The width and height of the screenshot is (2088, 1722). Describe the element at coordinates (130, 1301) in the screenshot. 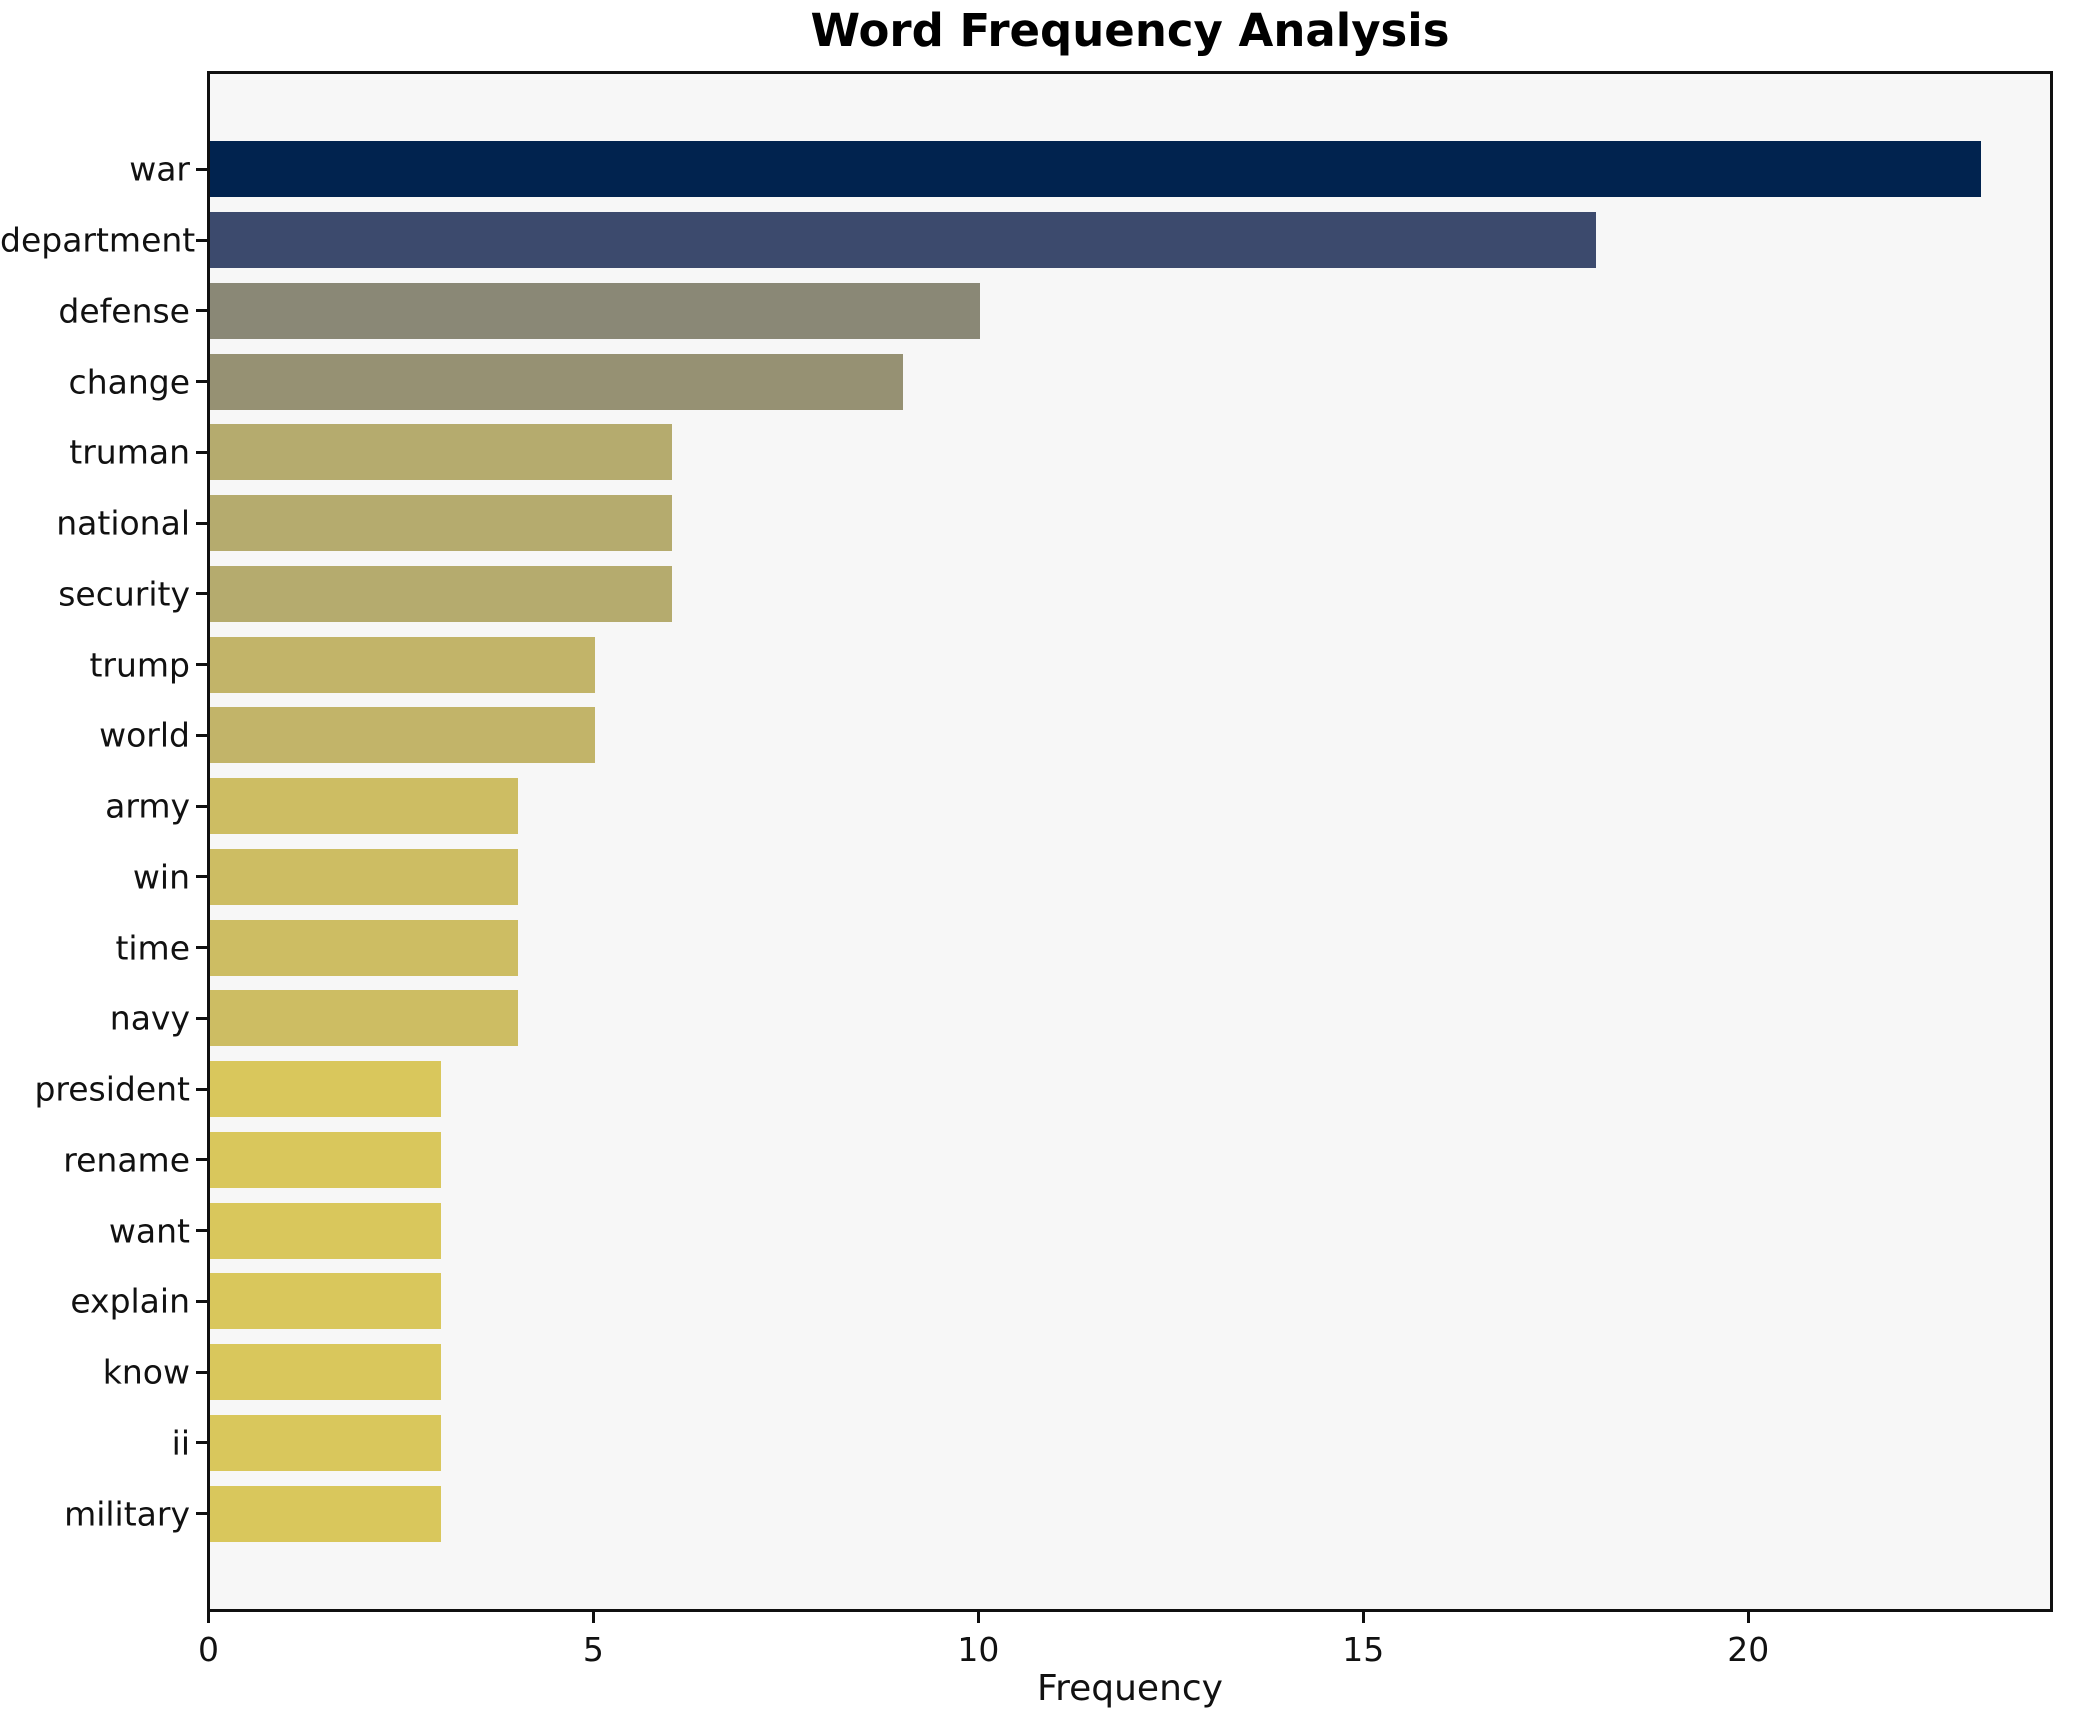

I see `y-axis-label-explain: explain` at that location.